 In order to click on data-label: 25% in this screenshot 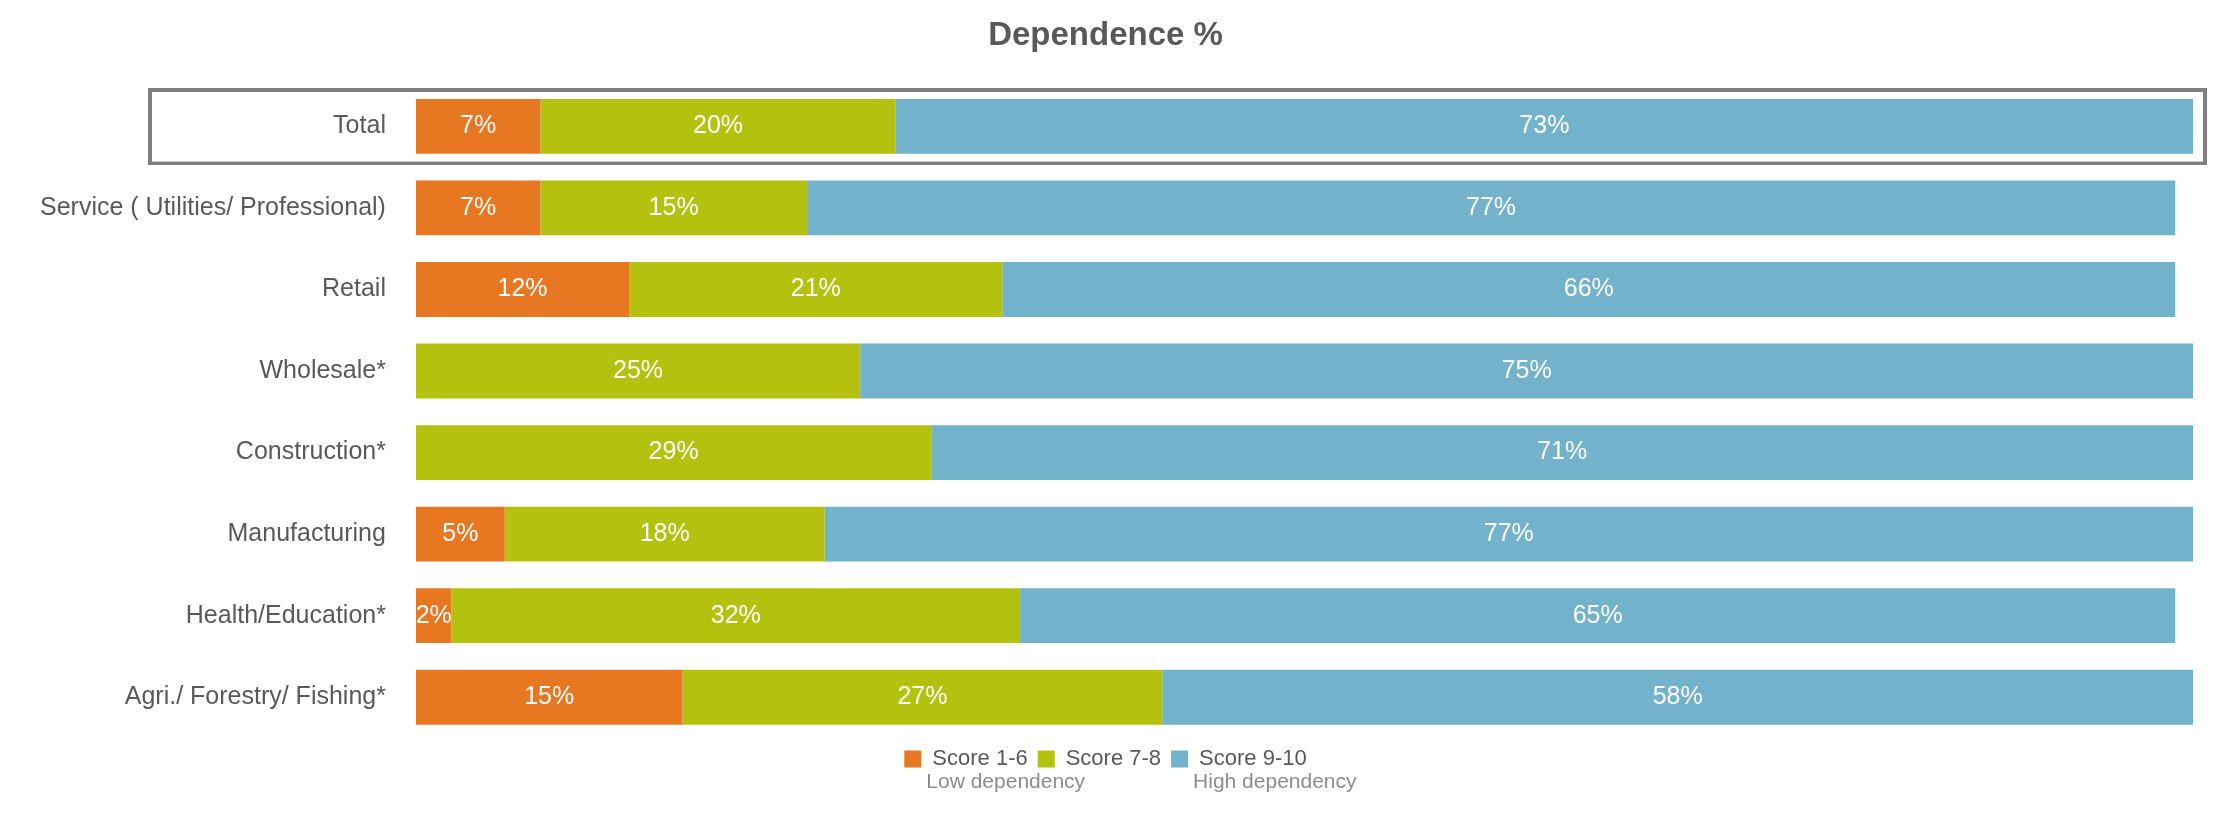, I will do `click(638, 368)`.